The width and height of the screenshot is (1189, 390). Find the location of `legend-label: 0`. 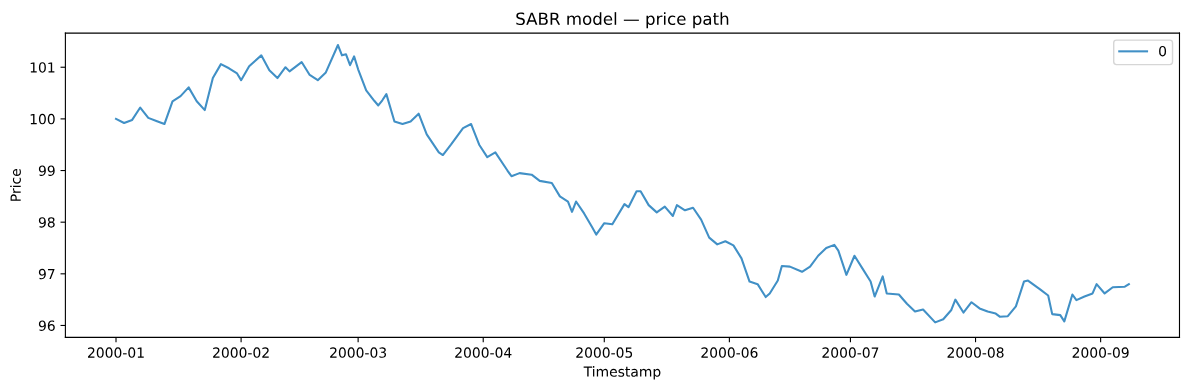

legend-label: 0 is located at coordinates (1163, 51).